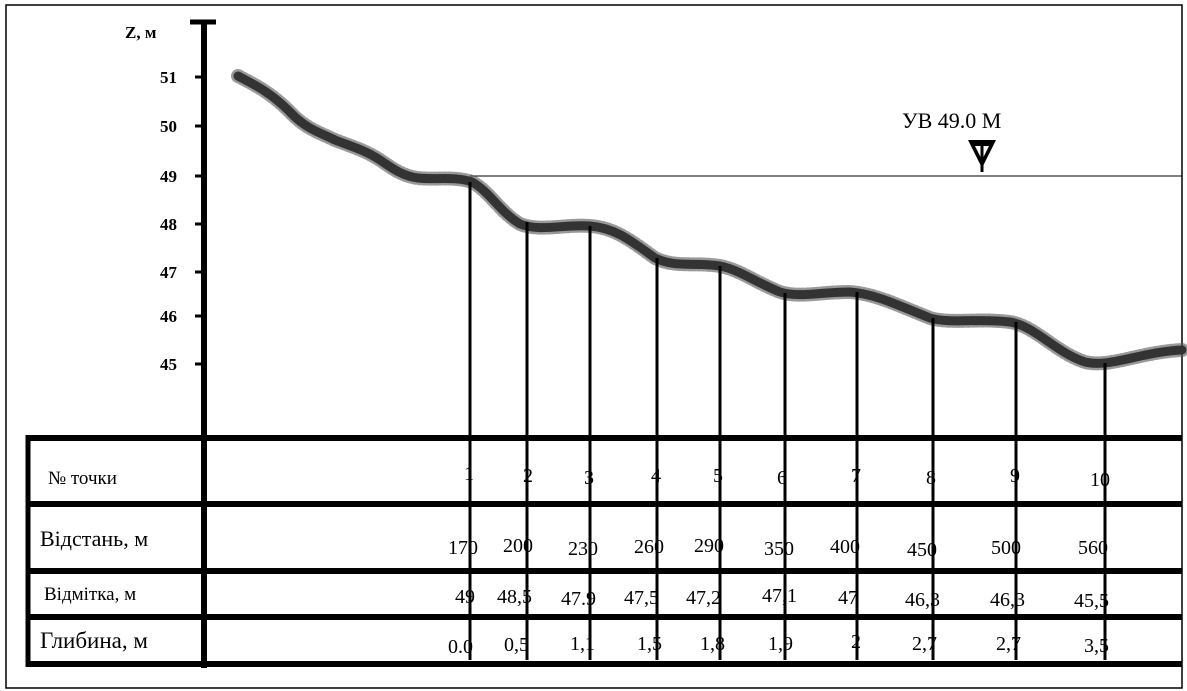 This screenshot has height=691, width=1187. I want to click on depth-value: 1,1, so click(582, 644).